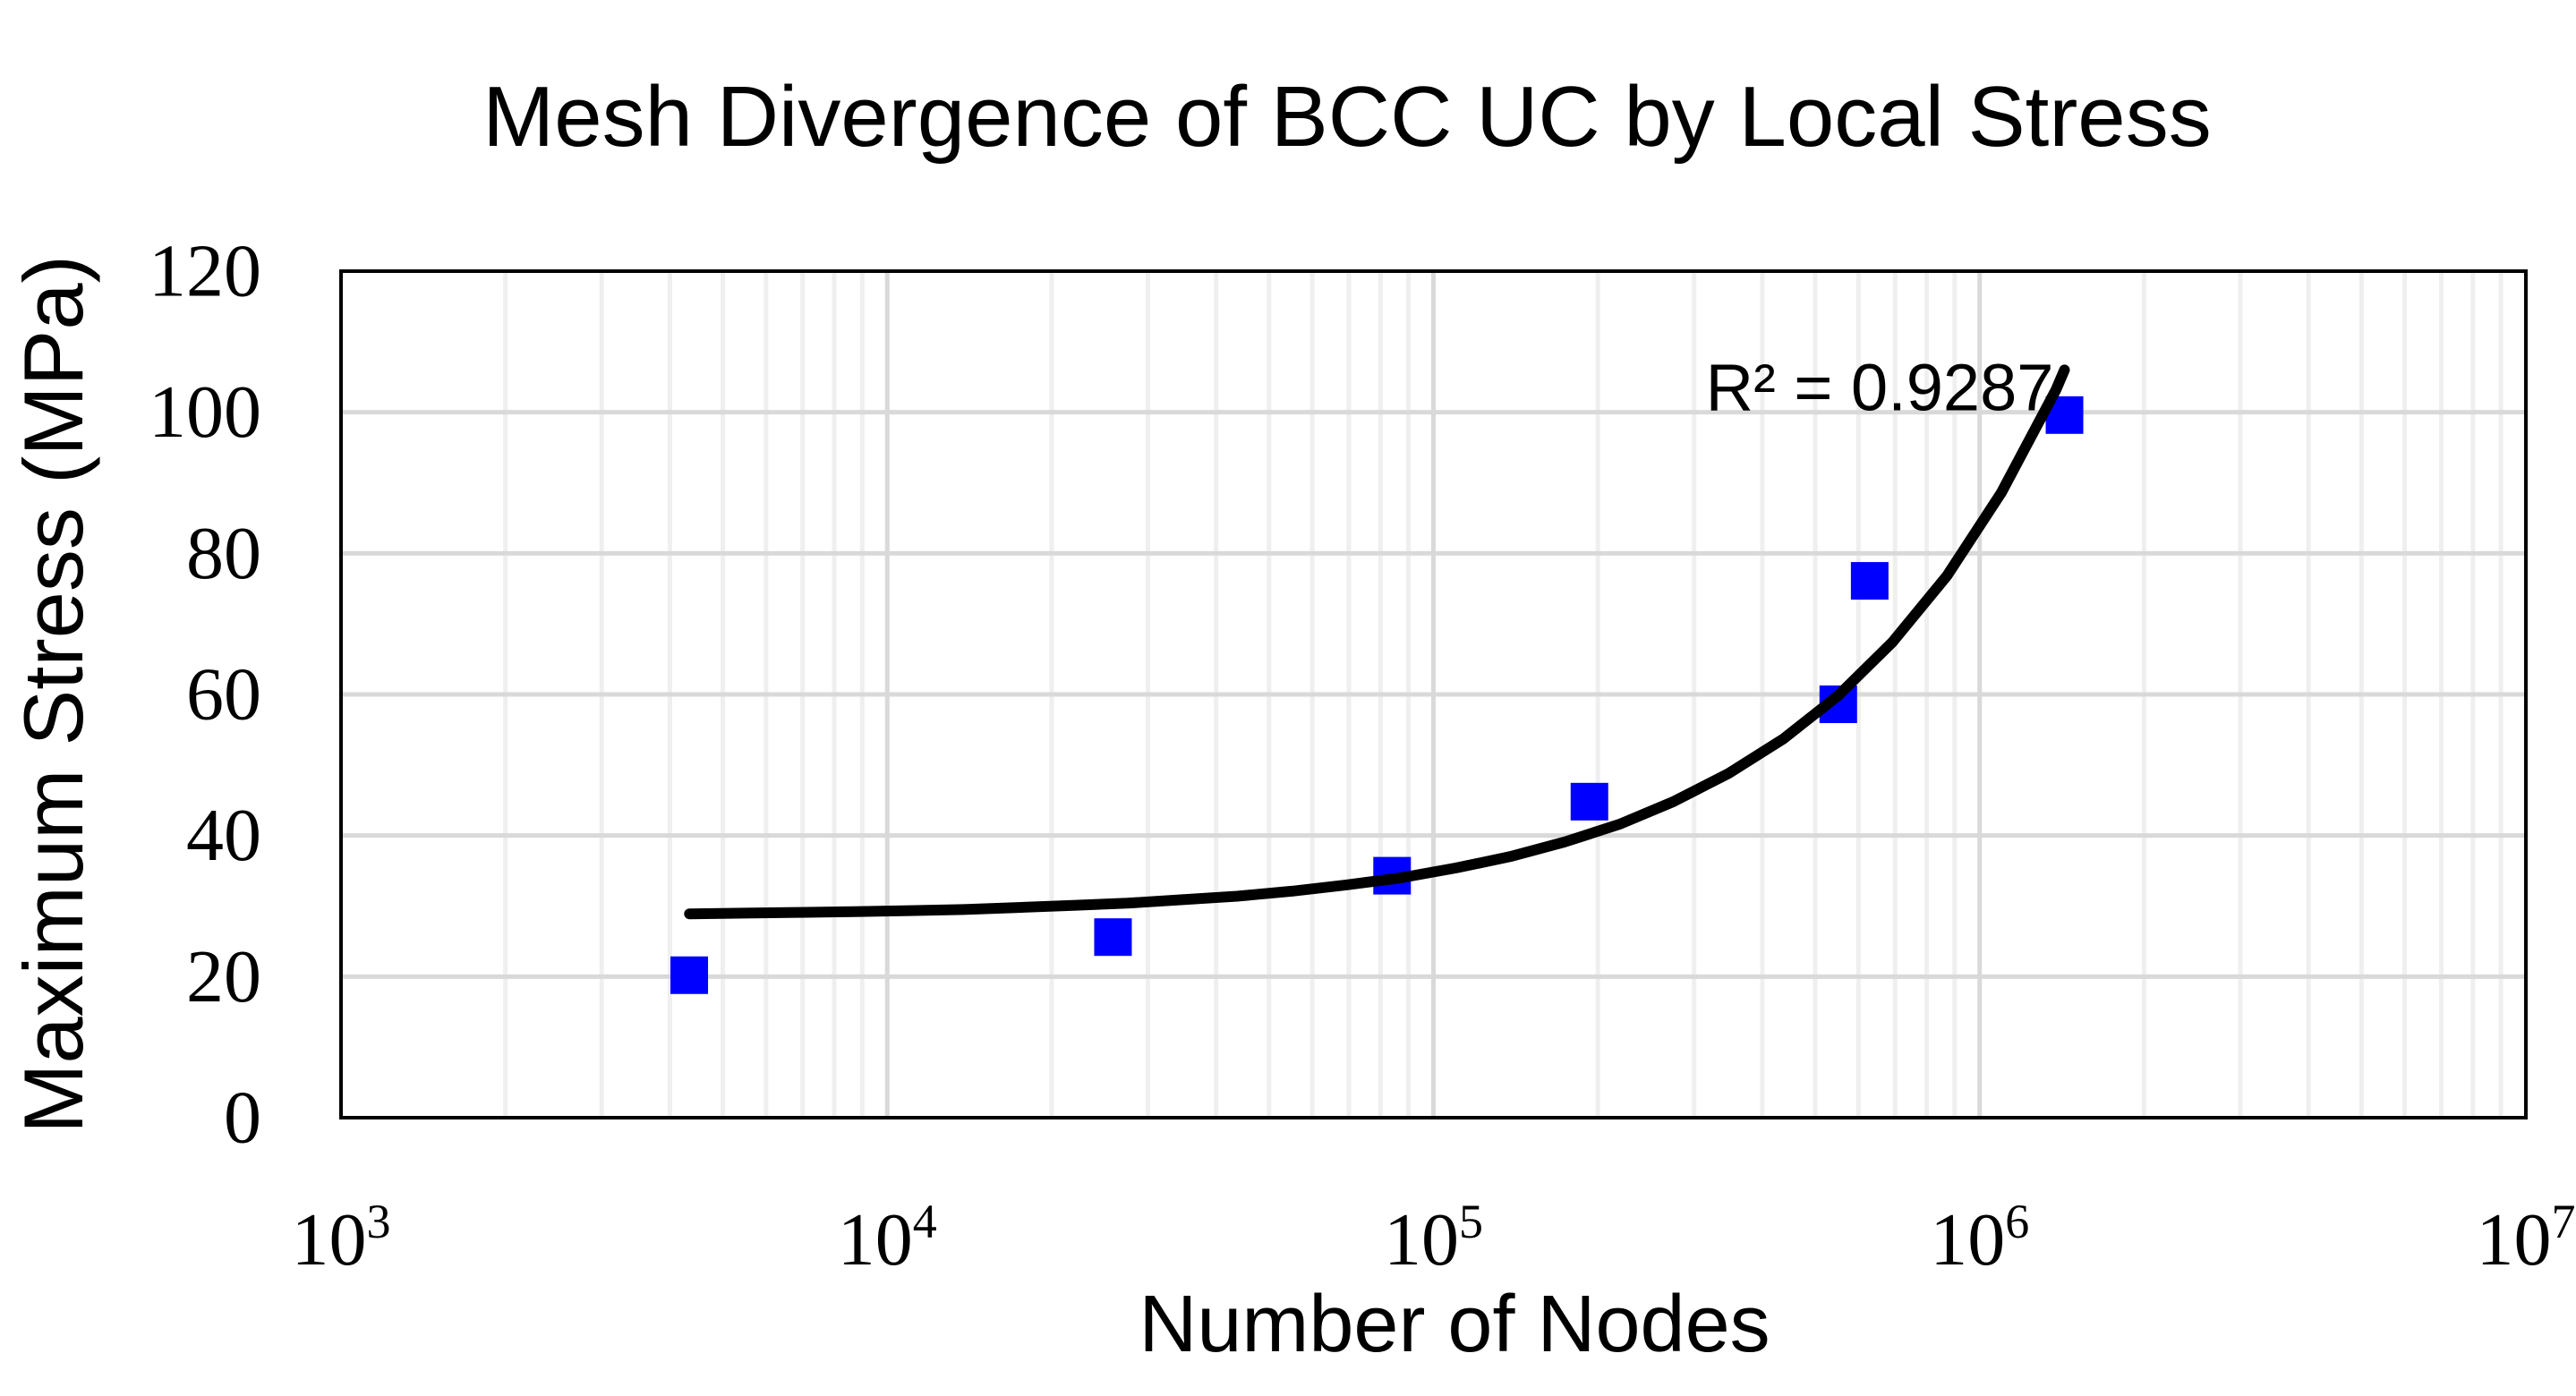 The image size is (2576, 1396). I want to click on x-tick-label: 10⁶, so click(1979, 1238).